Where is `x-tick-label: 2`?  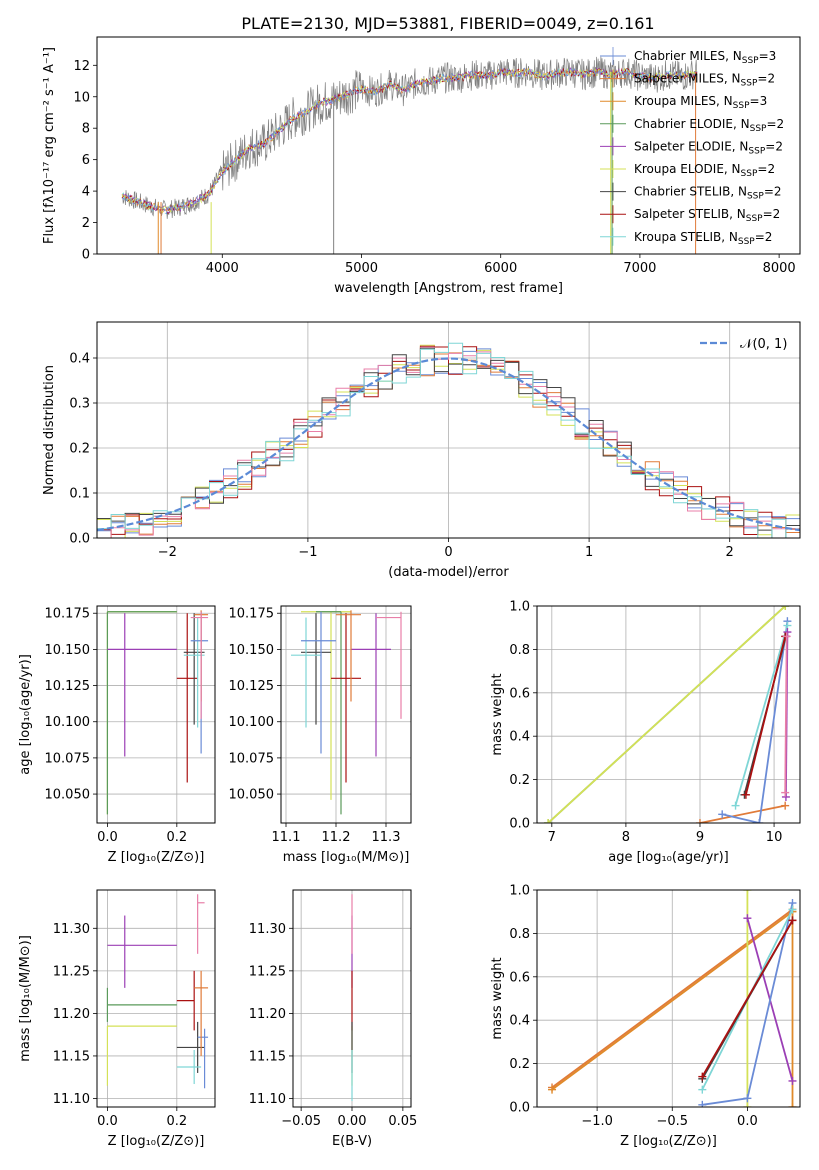 x-tick-label: 2 is located at coordinates (730, 552).